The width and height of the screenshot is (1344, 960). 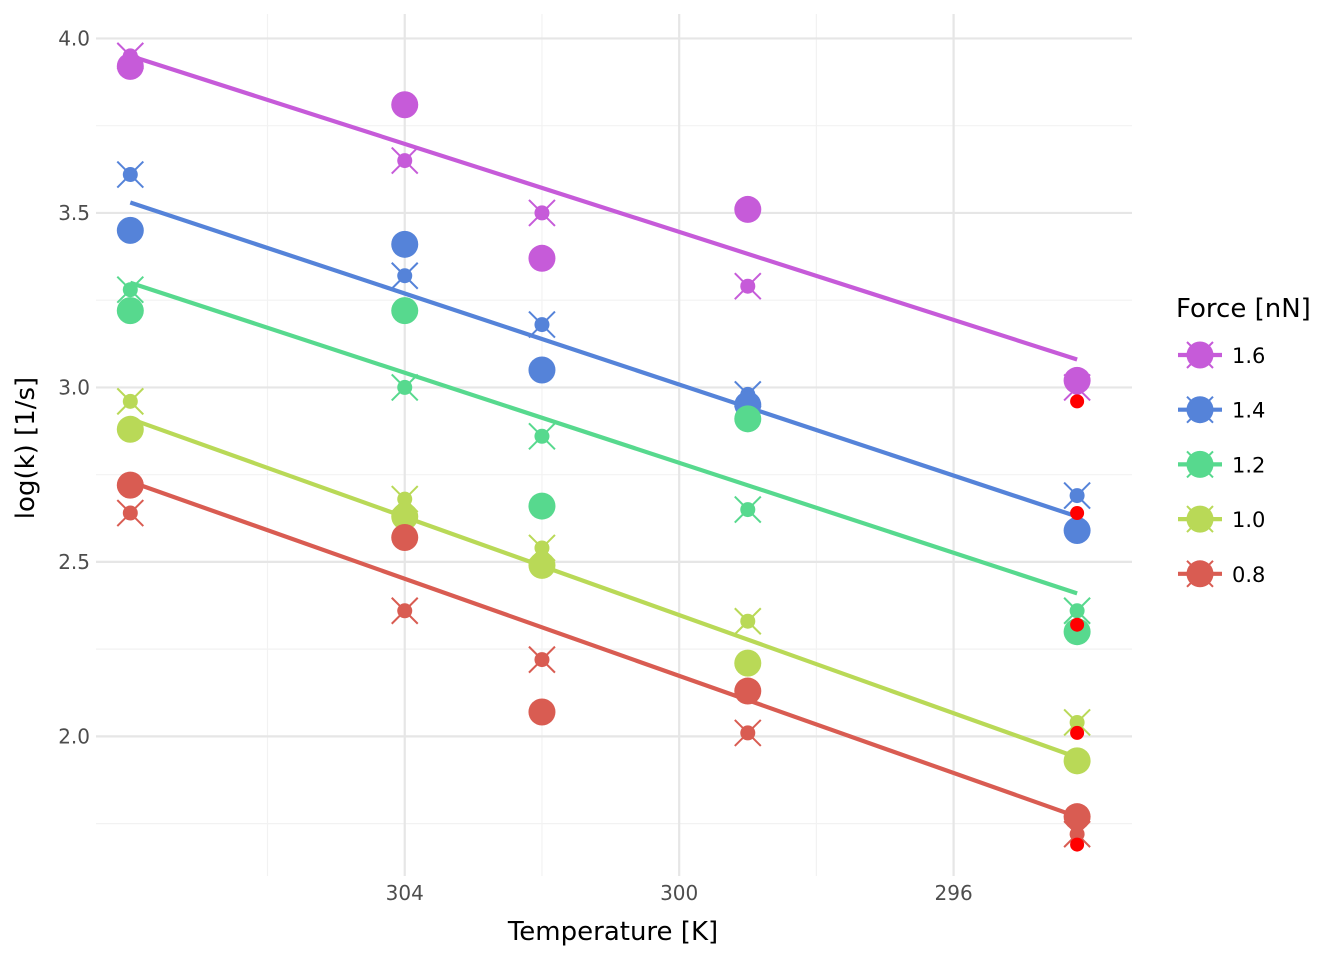 I want to click on x-tick-label: 304, so click(x=405, y=893).